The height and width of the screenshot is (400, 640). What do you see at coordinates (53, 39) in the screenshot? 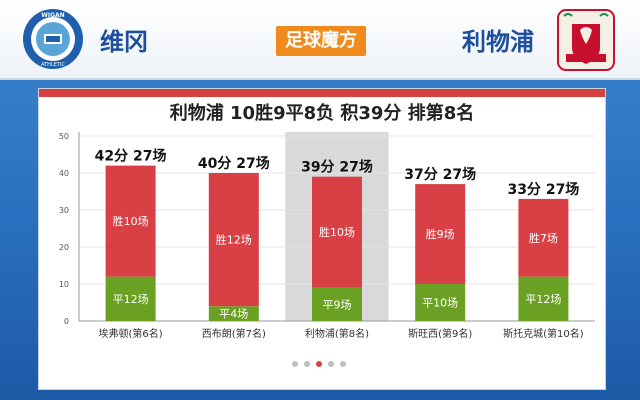
I see `wigan-crest-icon: WIGAN ATHLETIC` at bounding box center [53, 39].